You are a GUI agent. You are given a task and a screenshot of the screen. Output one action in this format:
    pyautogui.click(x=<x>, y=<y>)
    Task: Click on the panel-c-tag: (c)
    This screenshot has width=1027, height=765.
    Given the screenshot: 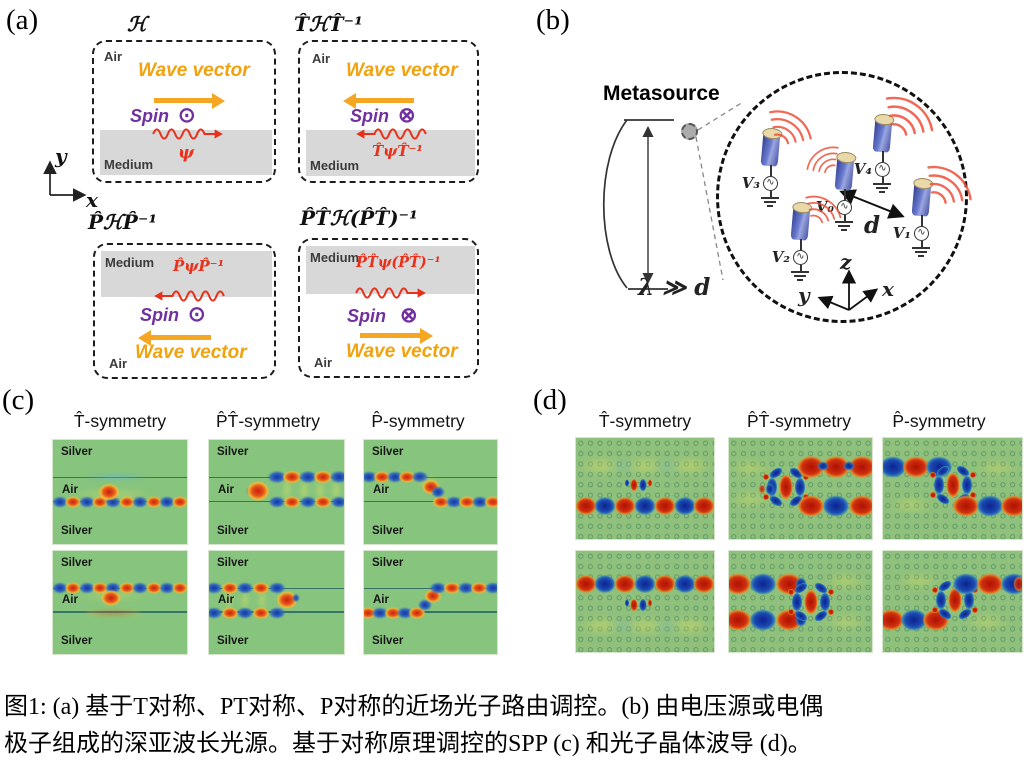 What is the action you would take?
    pyautogui.click(x=18, y=400)
    